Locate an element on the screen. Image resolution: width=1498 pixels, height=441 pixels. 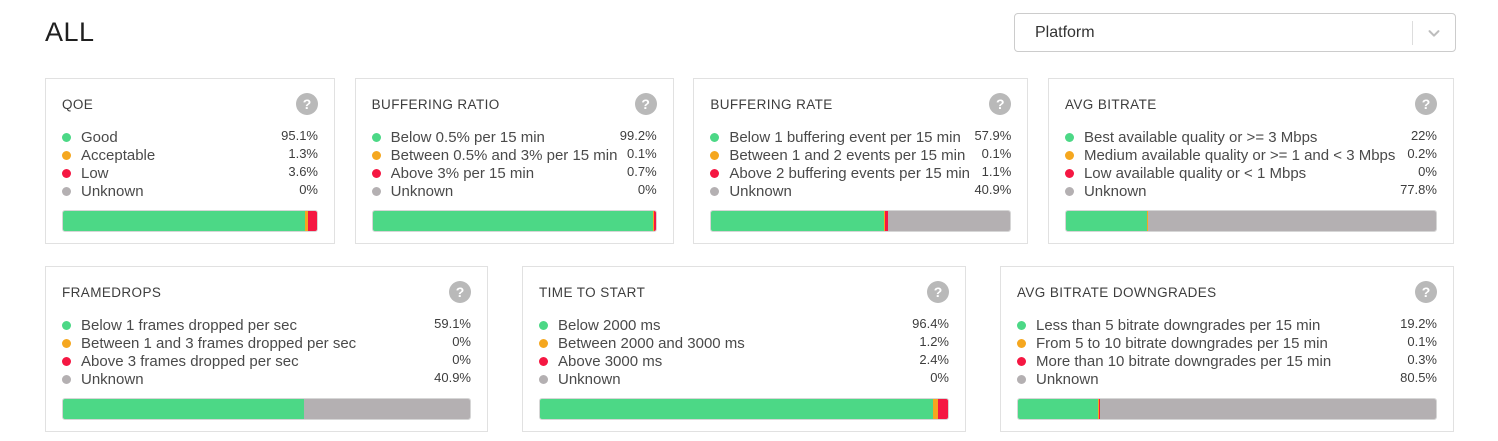
legend-label: Good is located at coordinates (99, 137).